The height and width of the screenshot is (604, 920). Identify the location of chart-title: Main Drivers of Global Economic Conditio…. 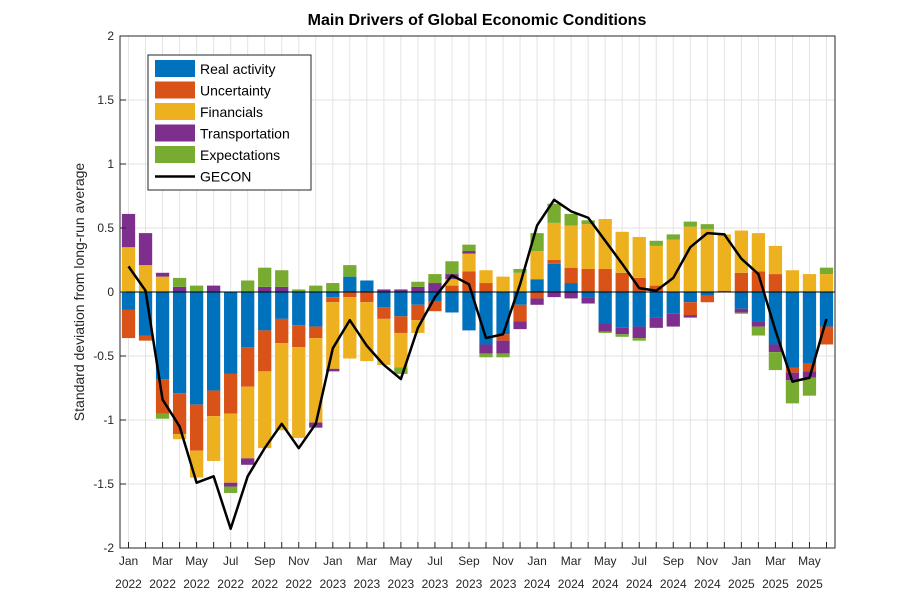
(477, 20).